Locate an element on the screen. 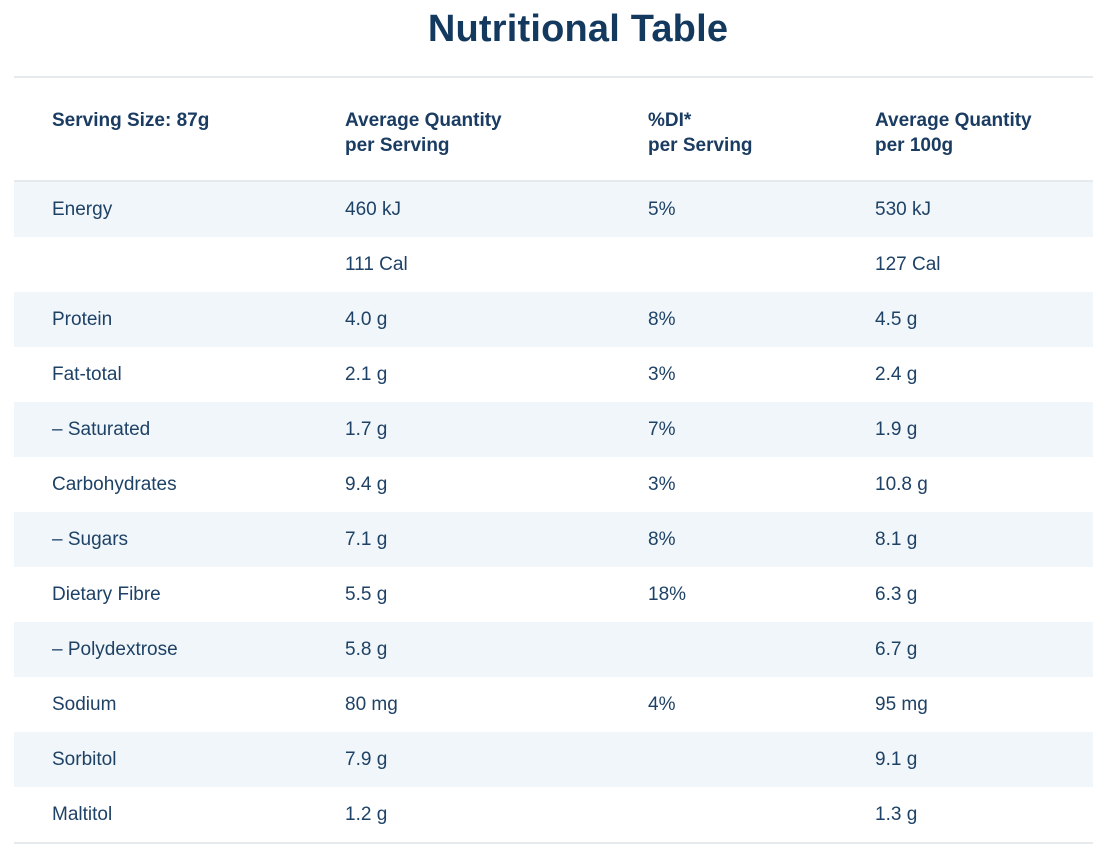 The width and height of the screenshot is (1093, 846). nutrient-name-cell: Energy is located at coordinates (82, 209).